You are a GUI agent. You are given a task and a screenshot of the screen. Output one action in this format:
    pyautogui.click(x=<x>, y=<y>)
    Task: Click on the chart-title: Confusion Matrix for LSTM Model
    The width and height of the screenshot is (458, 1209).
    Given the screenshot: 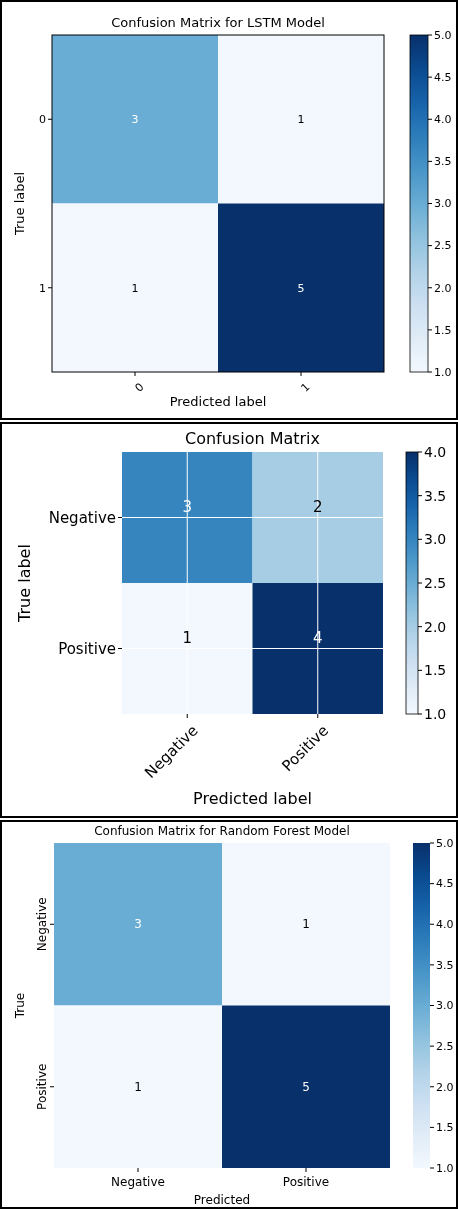 What is the action you would take?
    pyautogui.click(x=218, y=22)
    